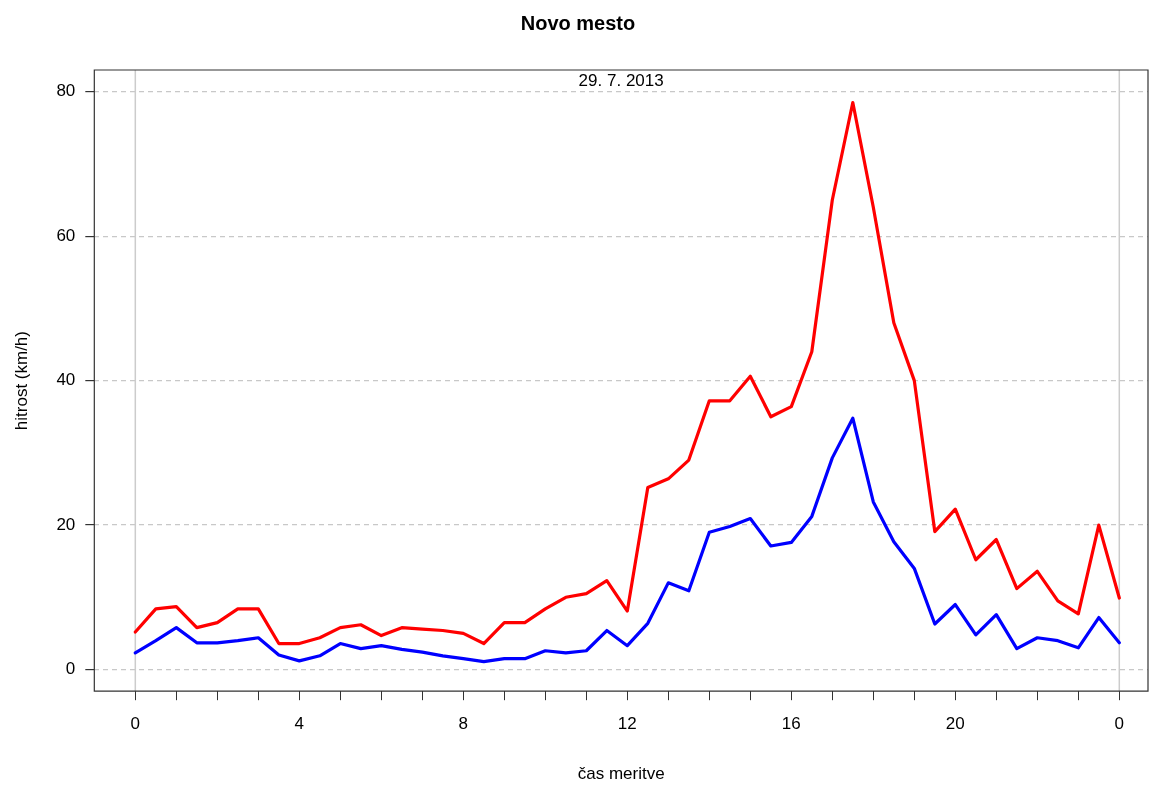 The image size is (1150, 789). What do you see at coordinates (70, 669) in the screenshot?
I see `y-tick-label: 0` at bounding box center [70, 669].